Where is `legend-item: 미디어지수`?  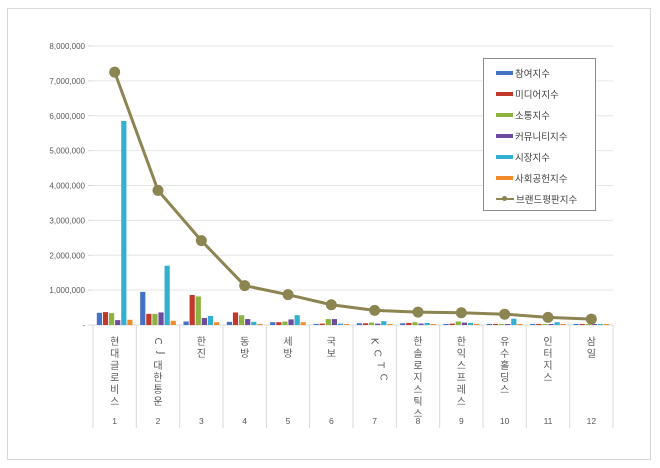 legend-item: 미디어지수 is located at coordinates (527, 94).